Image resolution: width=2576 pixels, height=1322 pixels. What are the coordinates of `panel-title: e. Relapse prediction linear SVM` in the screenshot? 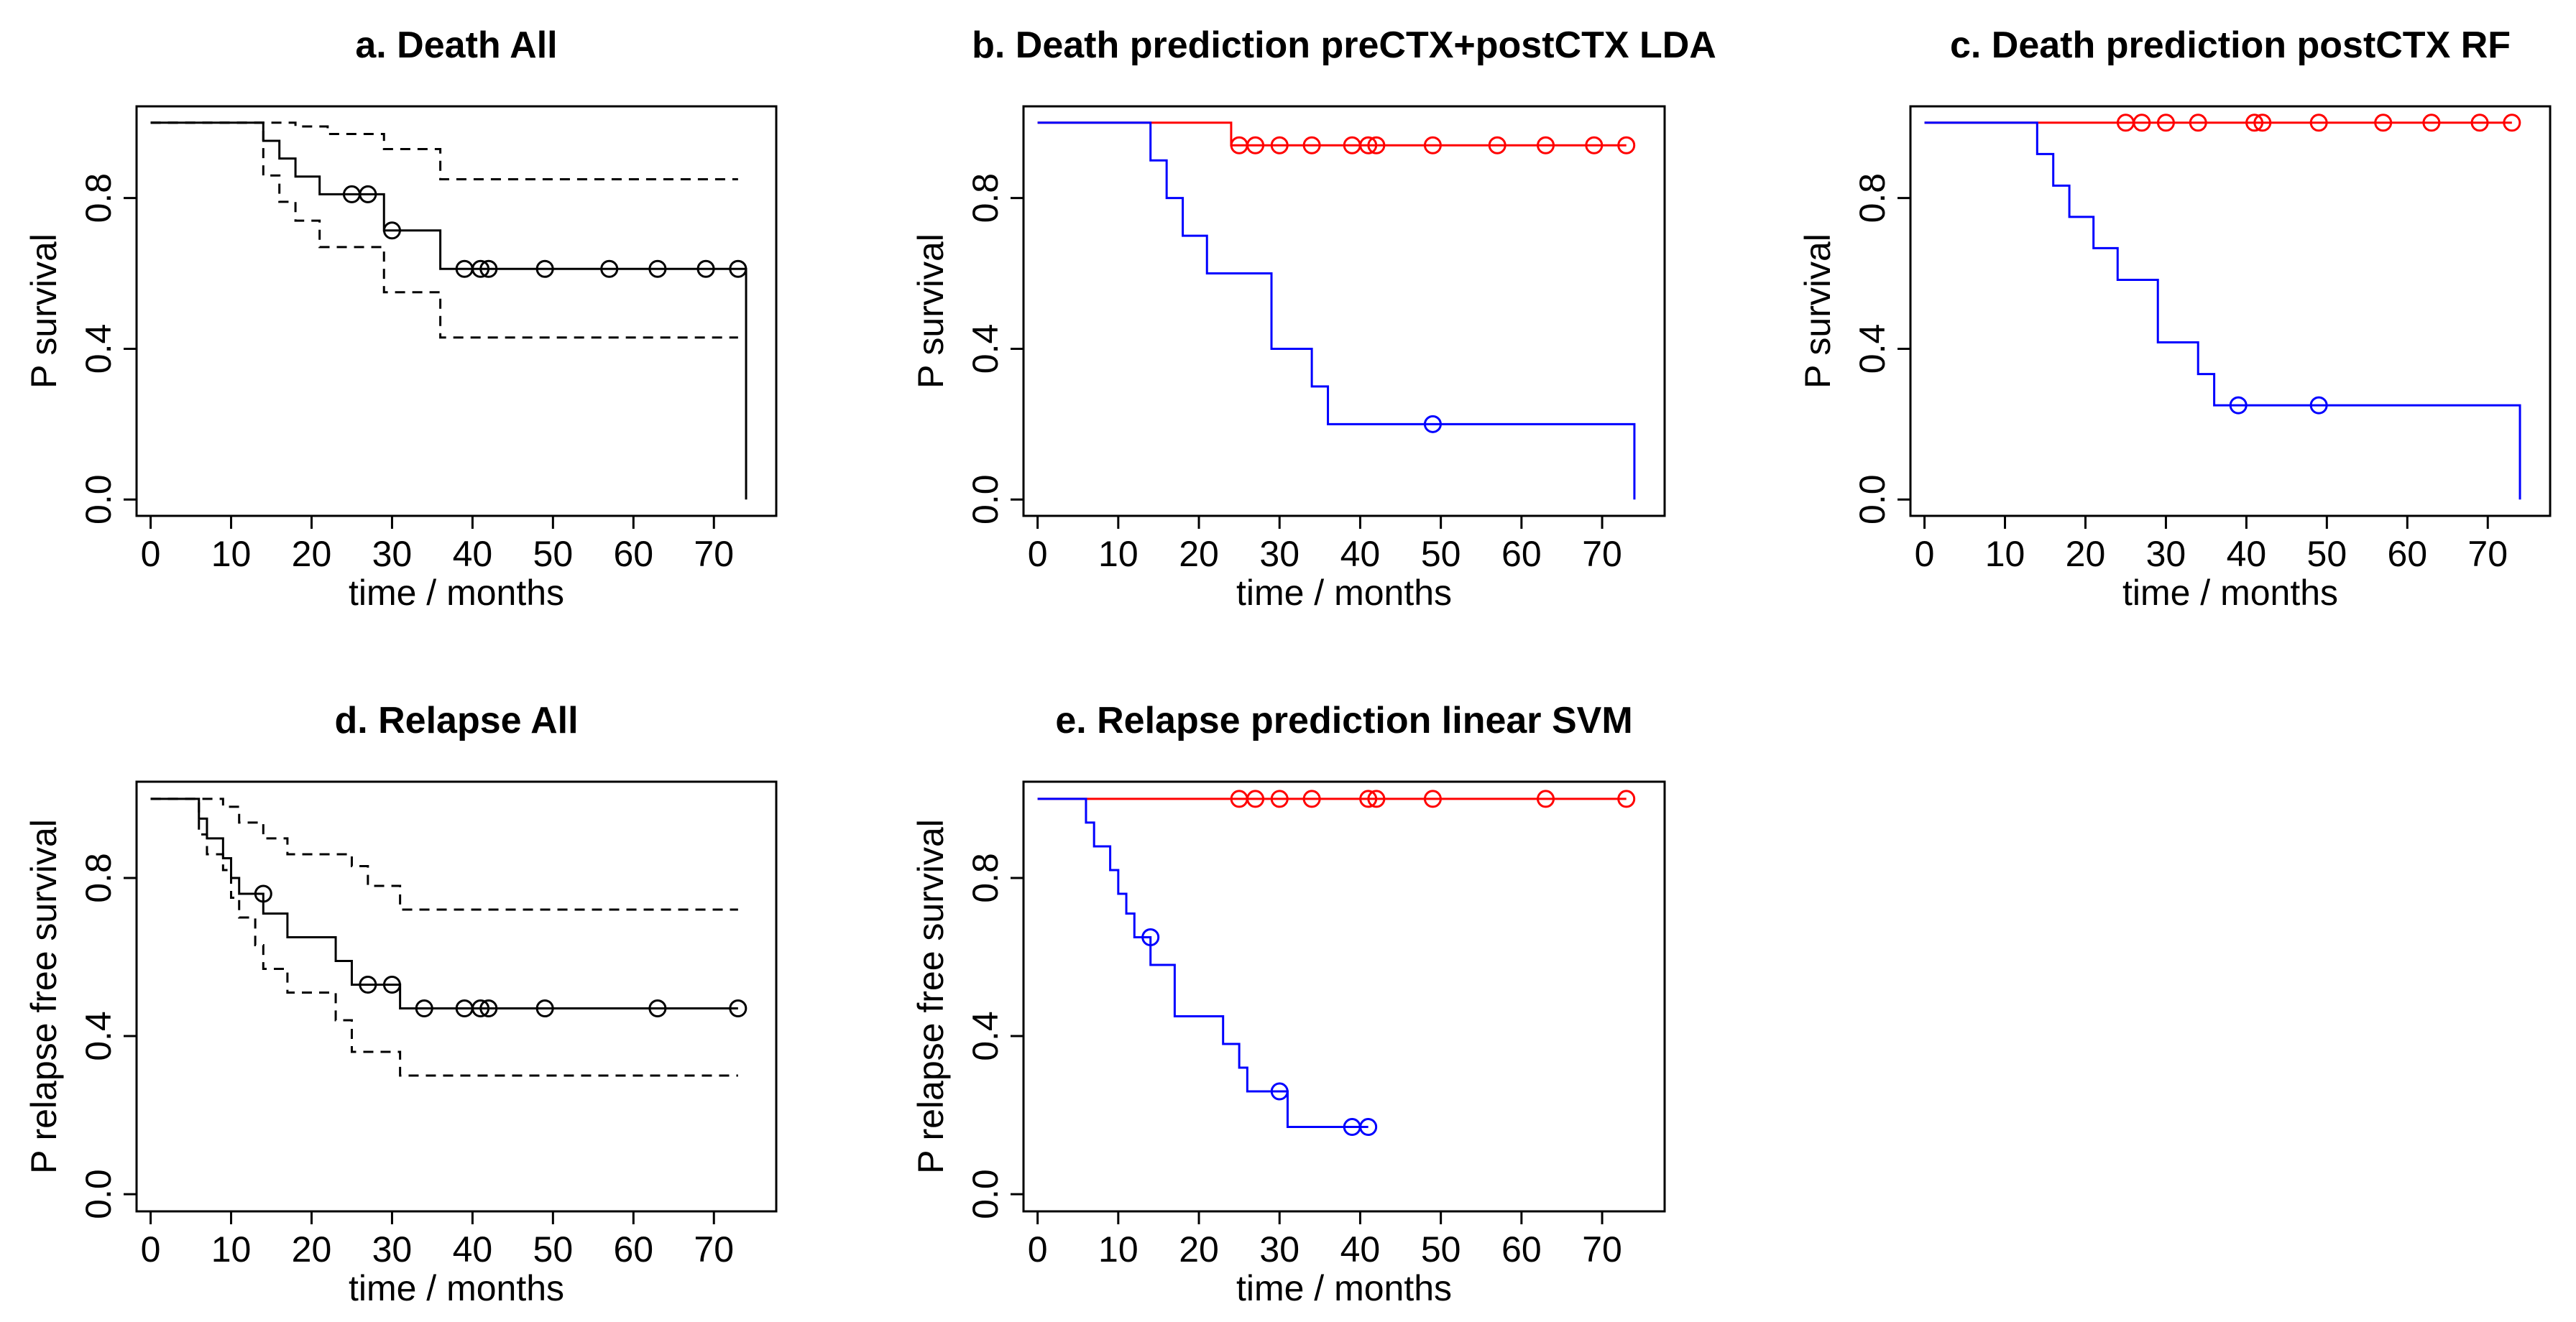 It's located at (1343, 721).